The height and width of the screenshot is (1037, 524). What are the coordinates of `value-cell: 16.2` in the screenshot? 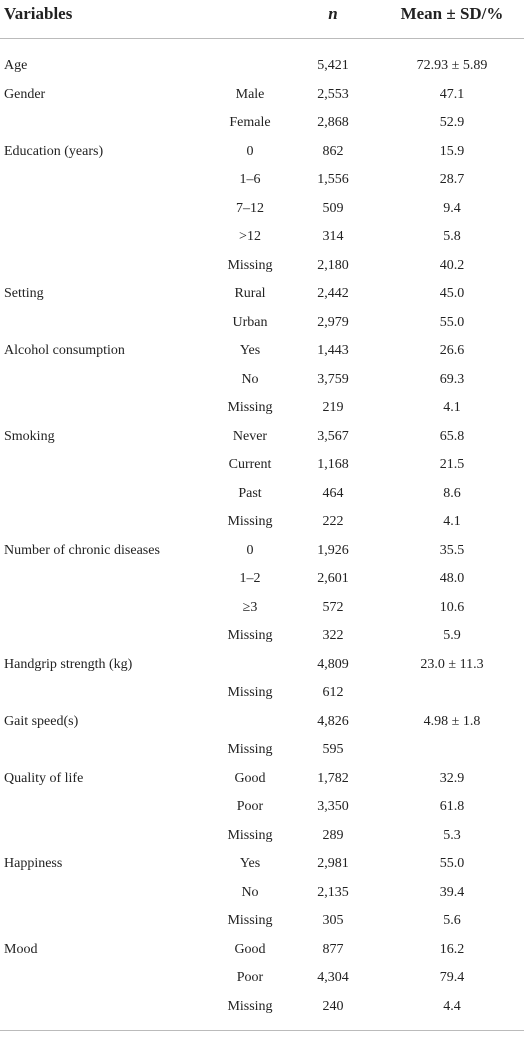 It's located at (452, 949).